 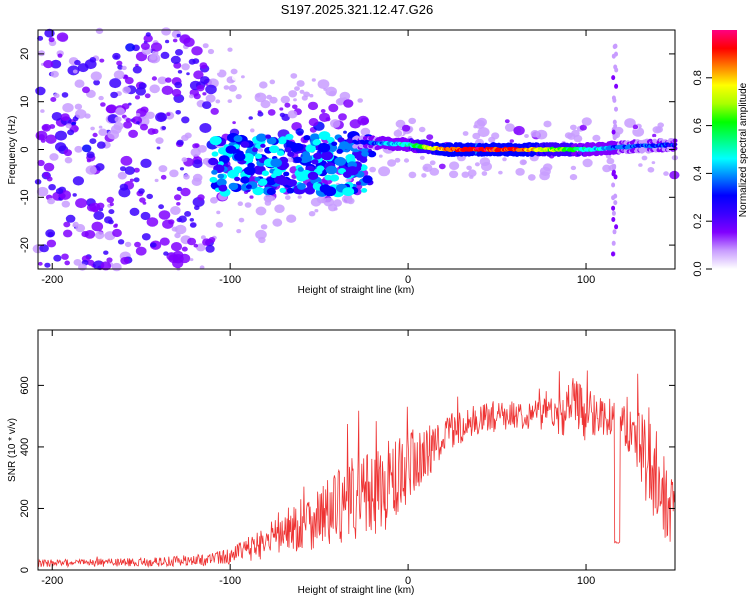 I want to click on colorbar-label: Normalized spectral amplitude, so click(x=743, y=149).